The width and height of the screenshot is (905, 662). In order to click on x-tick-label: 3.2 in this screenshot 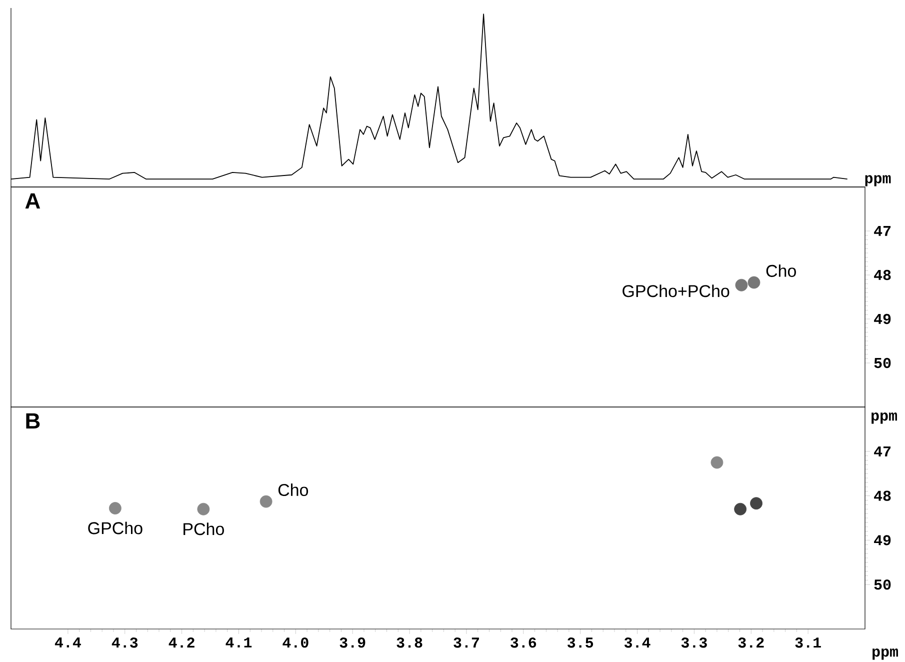, I will do `click(751, 643)`.